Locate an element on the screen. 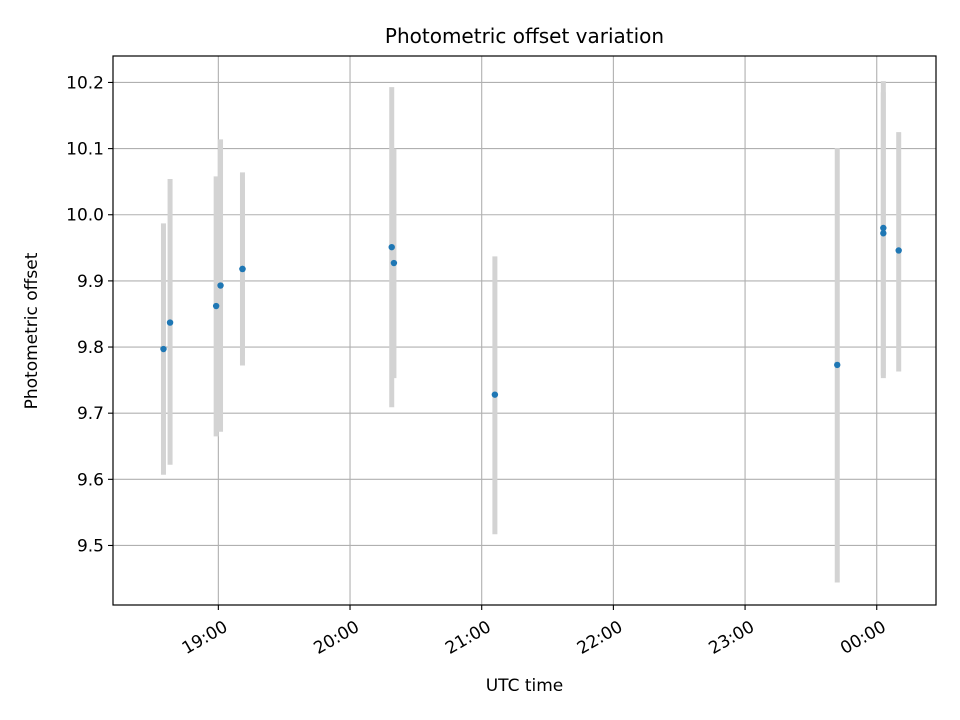 This screenshot has height=720, width=960. y-tick-label: 10.1 is located at coordinates (85, 150).